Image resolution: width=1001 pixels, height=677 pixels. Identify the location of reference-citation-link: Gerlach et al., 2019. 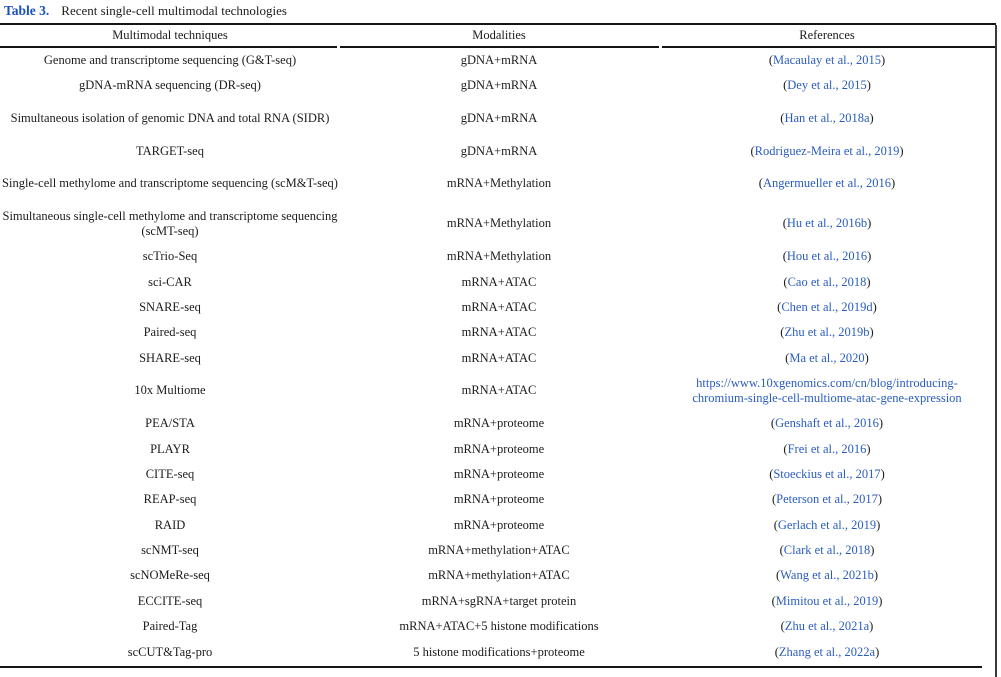
(827, 524).